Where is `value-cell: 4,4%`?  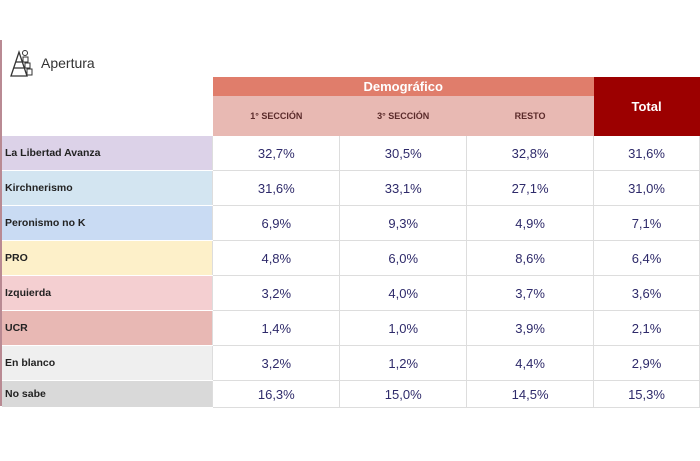
value-cell: 4,4% is located at coordinates (530, 363).